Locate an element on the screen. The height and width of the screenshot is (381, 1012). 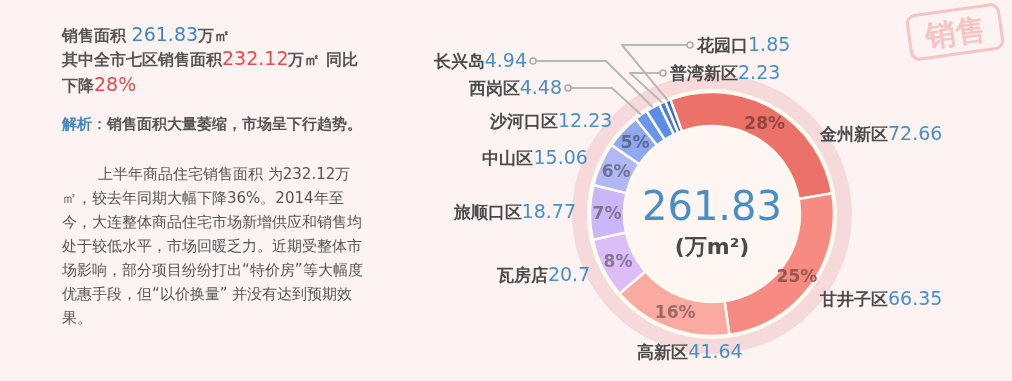
slice-label: 花园口 is located at coordinates (722, 45).